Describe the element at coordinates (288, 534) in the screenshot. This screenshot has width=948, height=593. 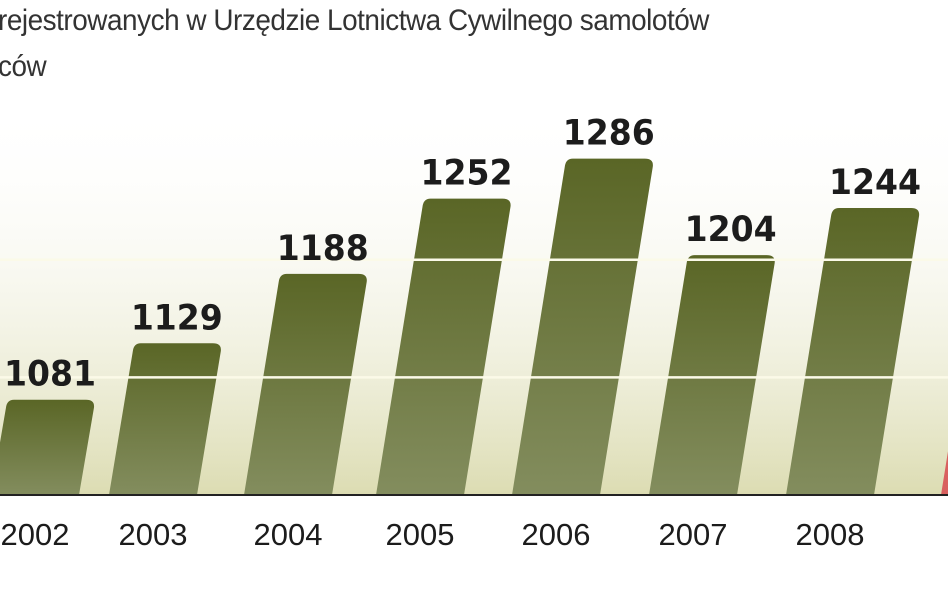
I see `x-tick-label-2004: 2004` at that location.